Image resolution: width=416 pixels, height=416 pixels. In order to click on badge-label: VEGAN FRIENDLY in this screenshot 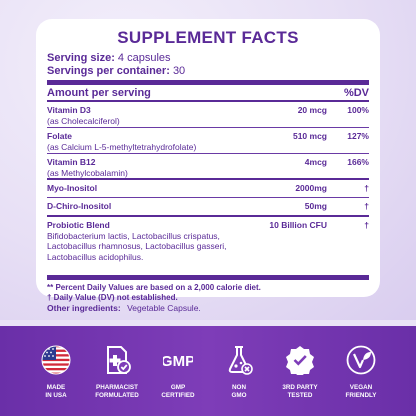, I will do `click(361, 391)`.